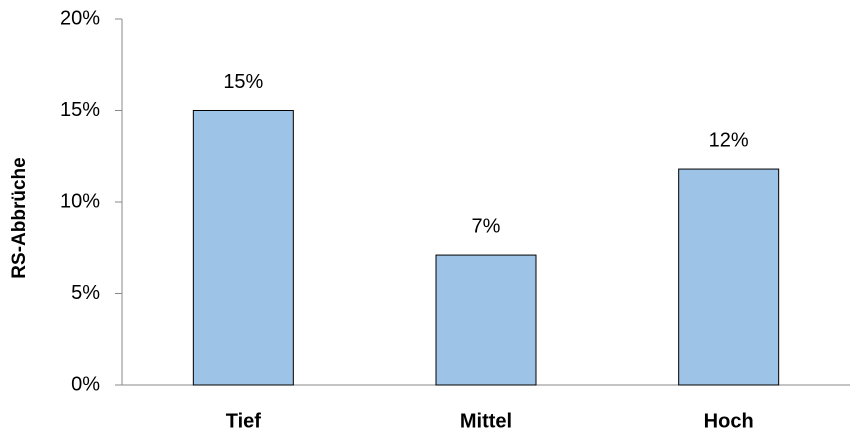  I want to click on value-label: 12%, so click(729, 140).